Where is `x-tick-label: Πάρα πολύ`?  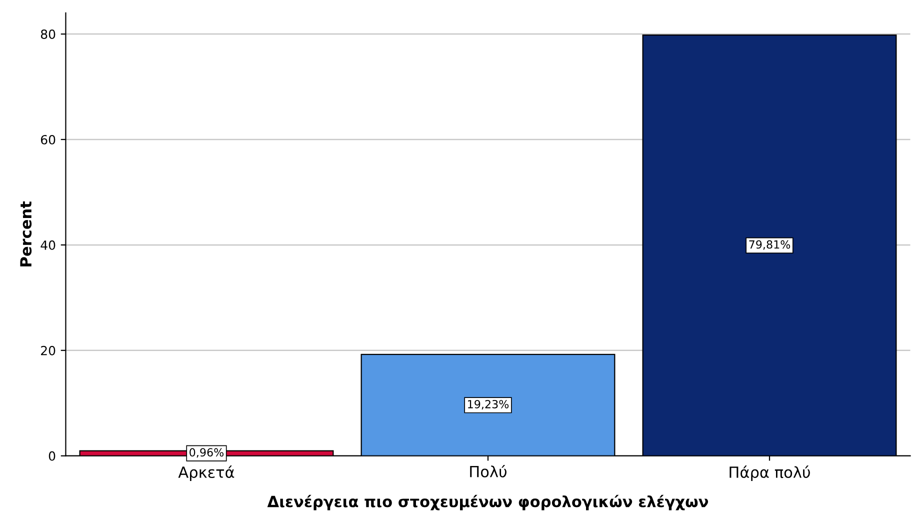
x-tick-label: Πάρα πολύ is located at coordinates (770, 473).